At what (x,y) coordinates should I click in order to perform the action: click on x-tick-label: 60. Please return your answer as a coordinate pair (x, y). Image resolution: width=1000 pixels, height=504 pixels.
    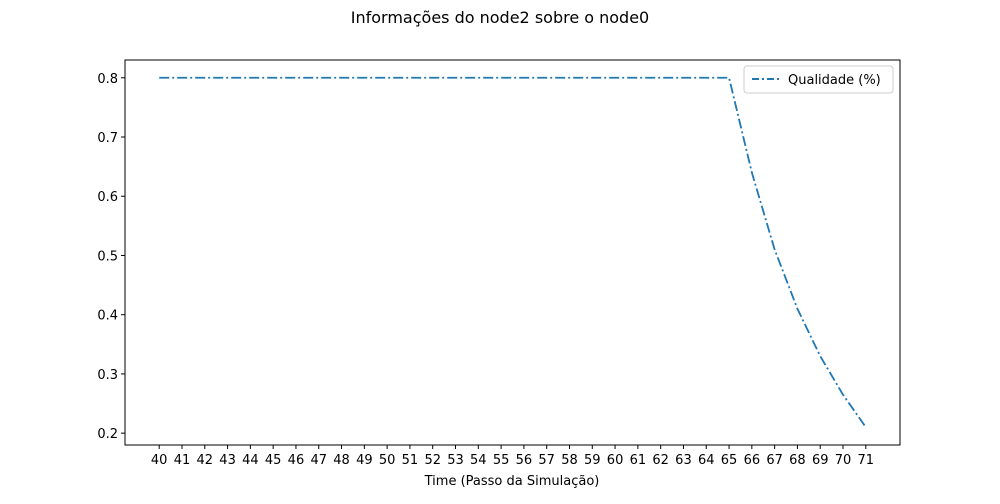
    Looking at the image, I should click on (615, 460).